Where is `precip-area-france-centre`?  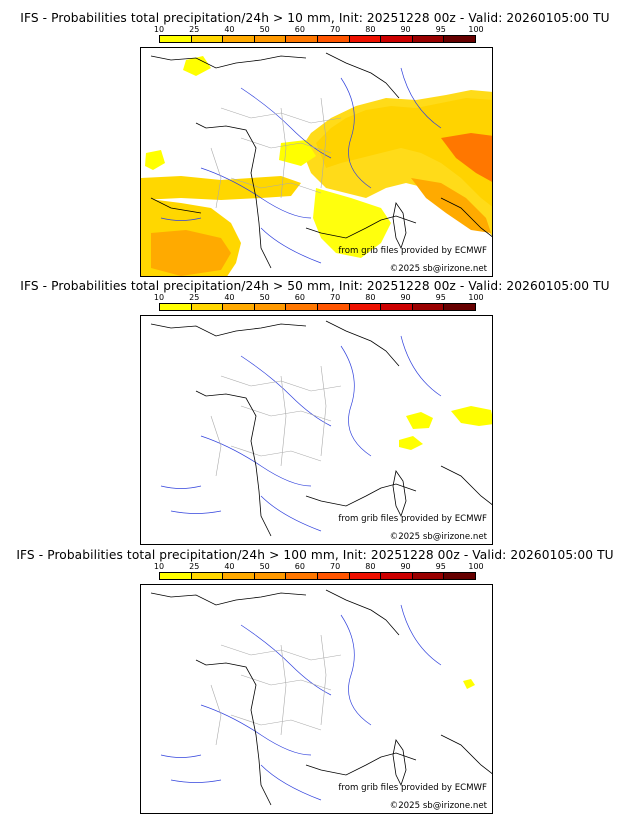
precip-area-france-centre is located at coordinates (297, 153).